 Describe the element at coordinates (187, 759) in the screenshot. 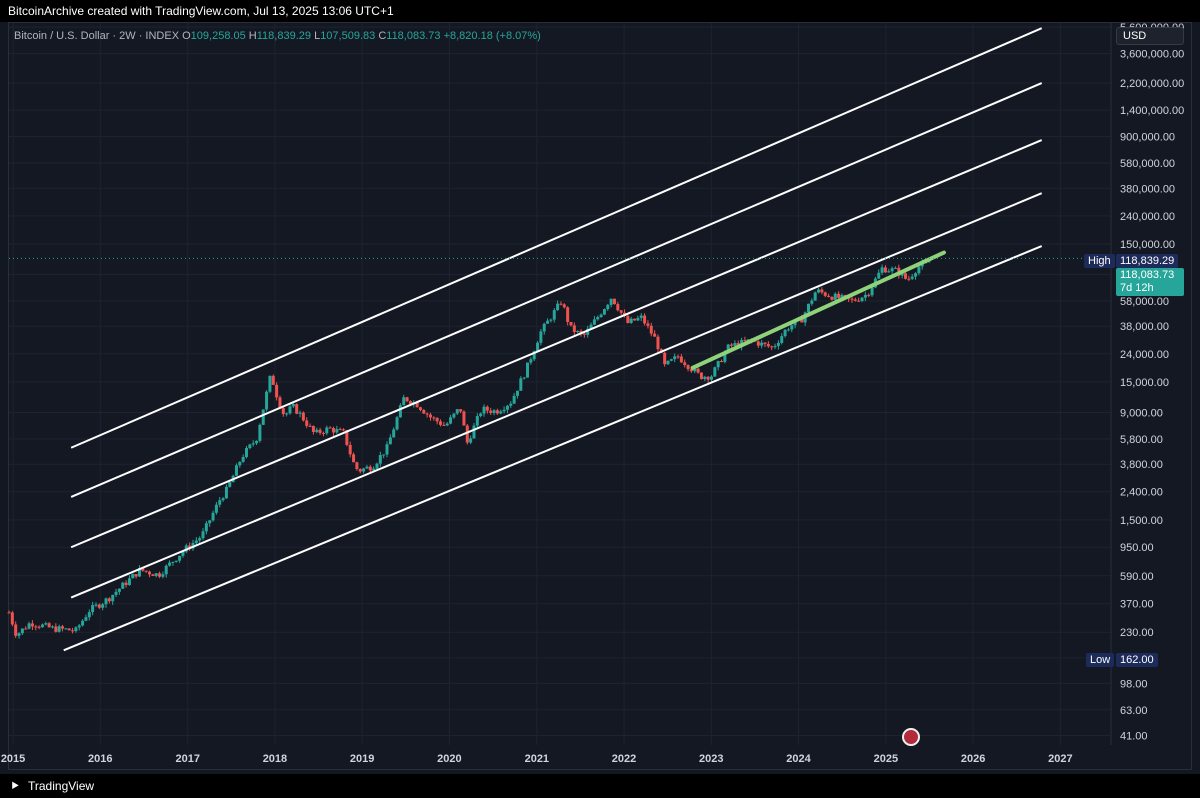

I see `x-tick-label: 2017` at that location.